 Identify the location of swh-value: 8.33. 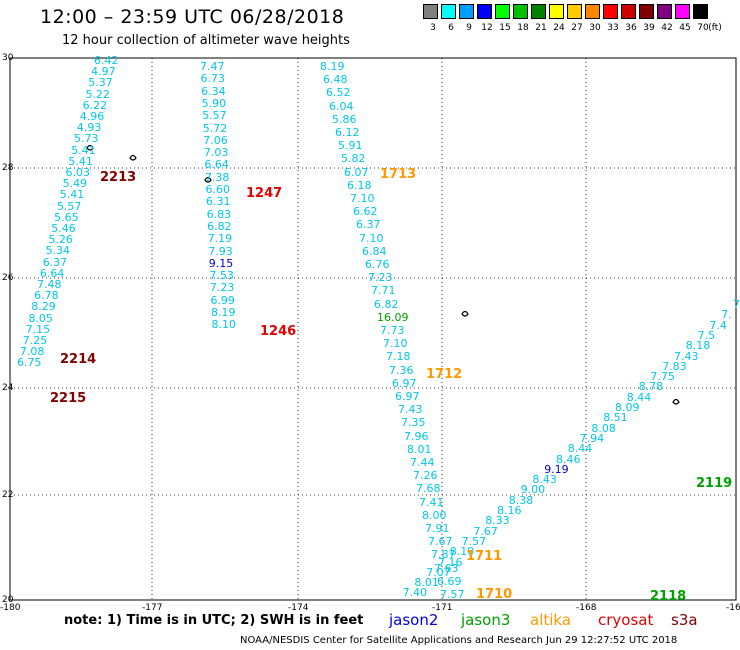
(497, 521).